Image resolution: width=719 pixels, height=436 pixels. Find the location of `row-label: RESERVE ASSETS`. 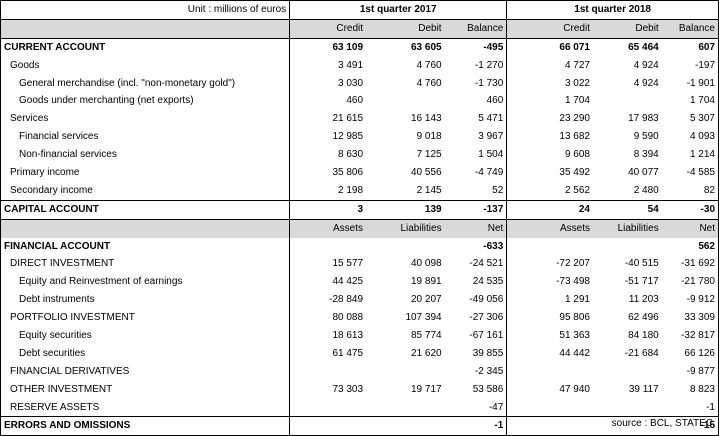

row-label: RESERVE ASSETS is located at coordinates (55, 407).